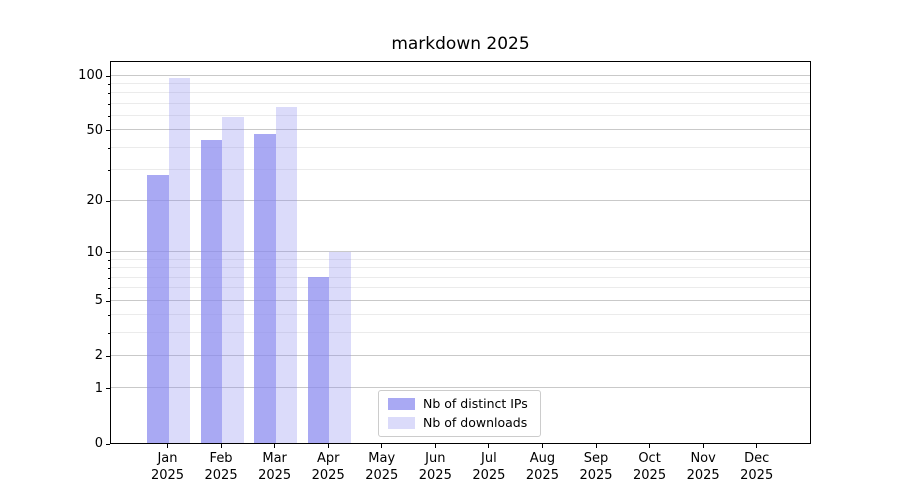 Image resolution: width=900 pixels, height=500 pixels. What do you see at coordinates (757, 458) in the screenshot?
I see `x-tick-label-line: Dec` at bounding box center [757, 458].